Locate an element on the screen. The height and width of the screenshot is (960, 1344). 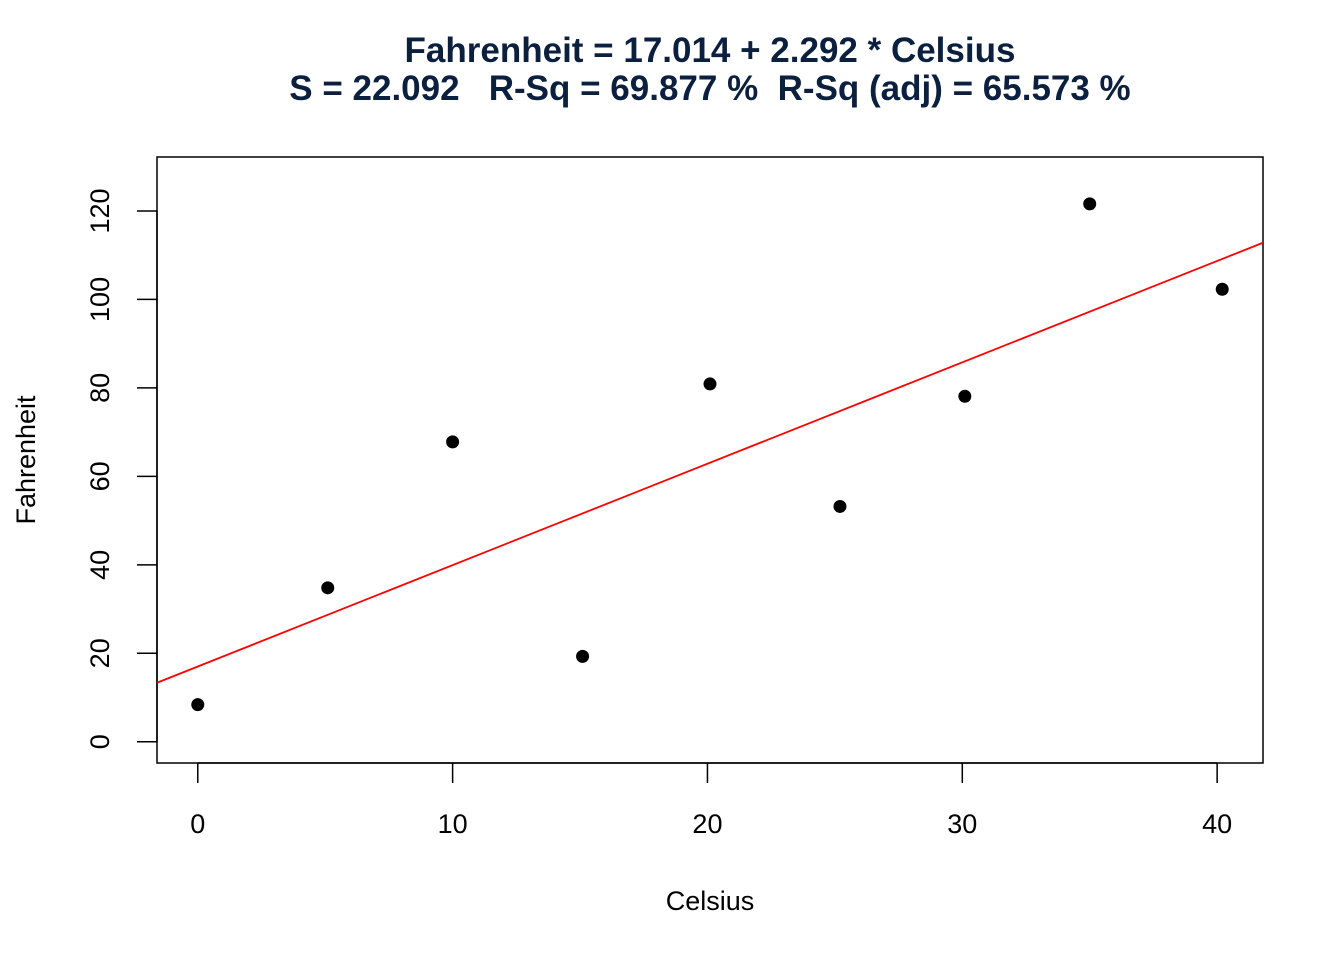
x-axis-label: Celsius is located at coordinates (710, 901).